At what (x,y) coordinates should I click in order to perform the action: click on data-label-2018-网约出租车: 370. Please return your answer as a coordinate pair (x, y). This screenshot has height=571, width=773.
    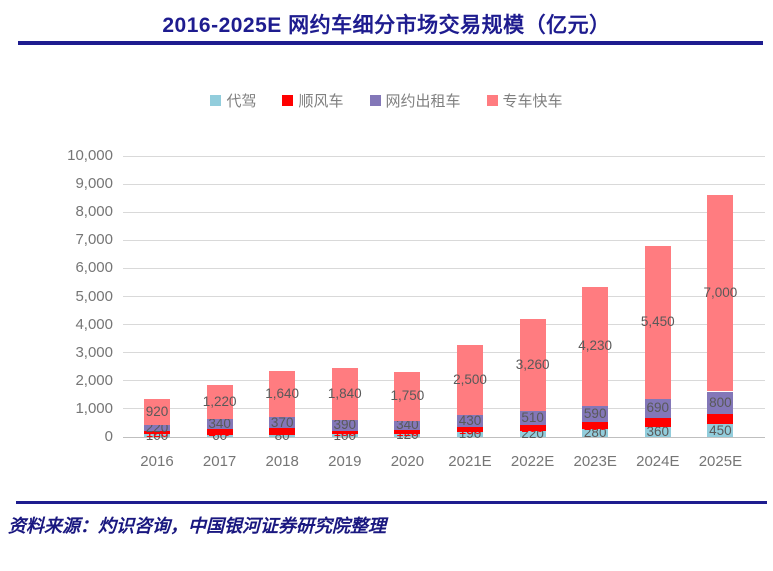
    Looking at the image, I should click on (282, 422).